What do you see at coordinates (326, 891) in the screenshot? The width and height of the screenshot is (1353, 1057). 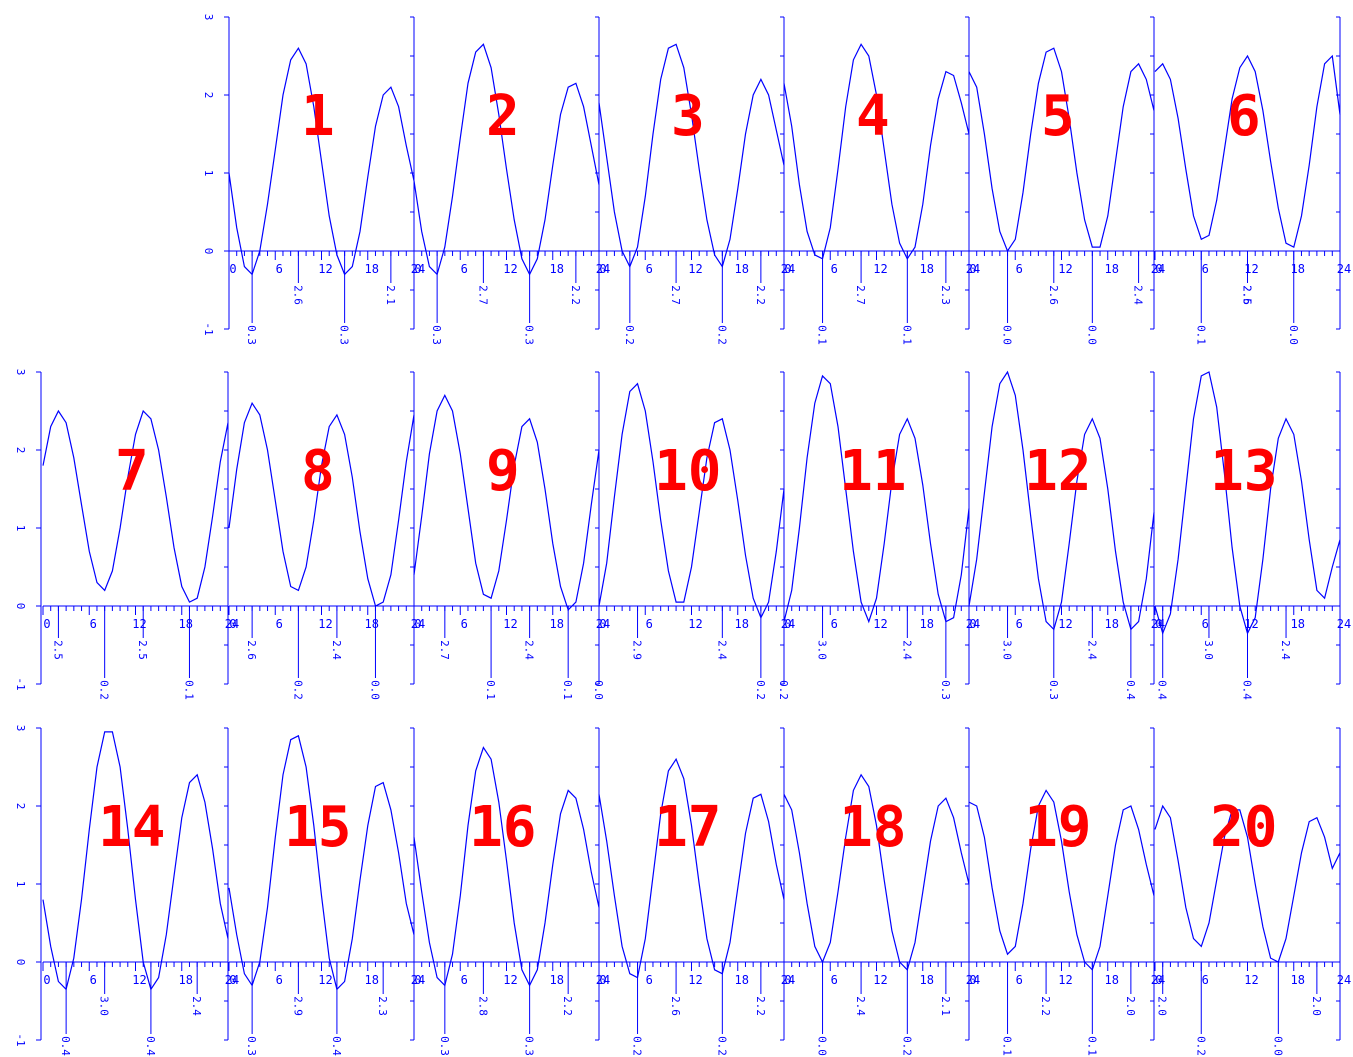 I see `panel-15: 0 6 12 18 24 2.9 2.3 0.3 0.4 15` at bounding box center [326, 891].